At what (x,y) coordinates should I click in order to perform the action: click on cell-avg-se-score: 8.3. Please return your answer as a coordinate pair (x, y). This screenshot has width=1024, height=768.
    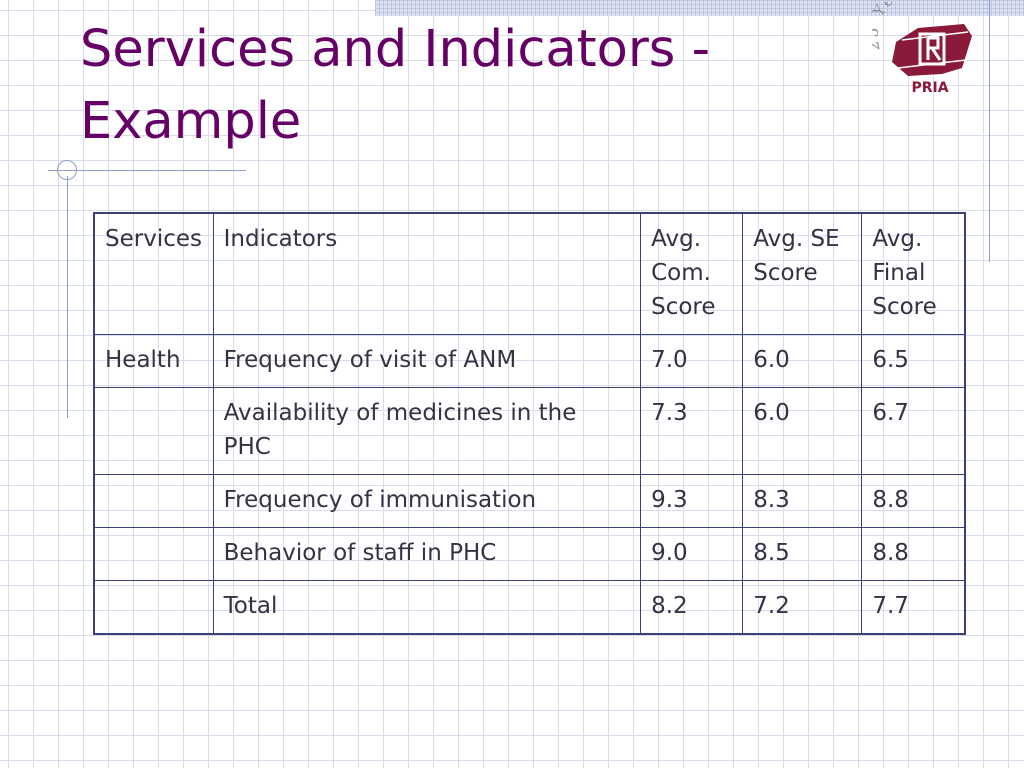
    Looking at the image, I should click on (802, 501).